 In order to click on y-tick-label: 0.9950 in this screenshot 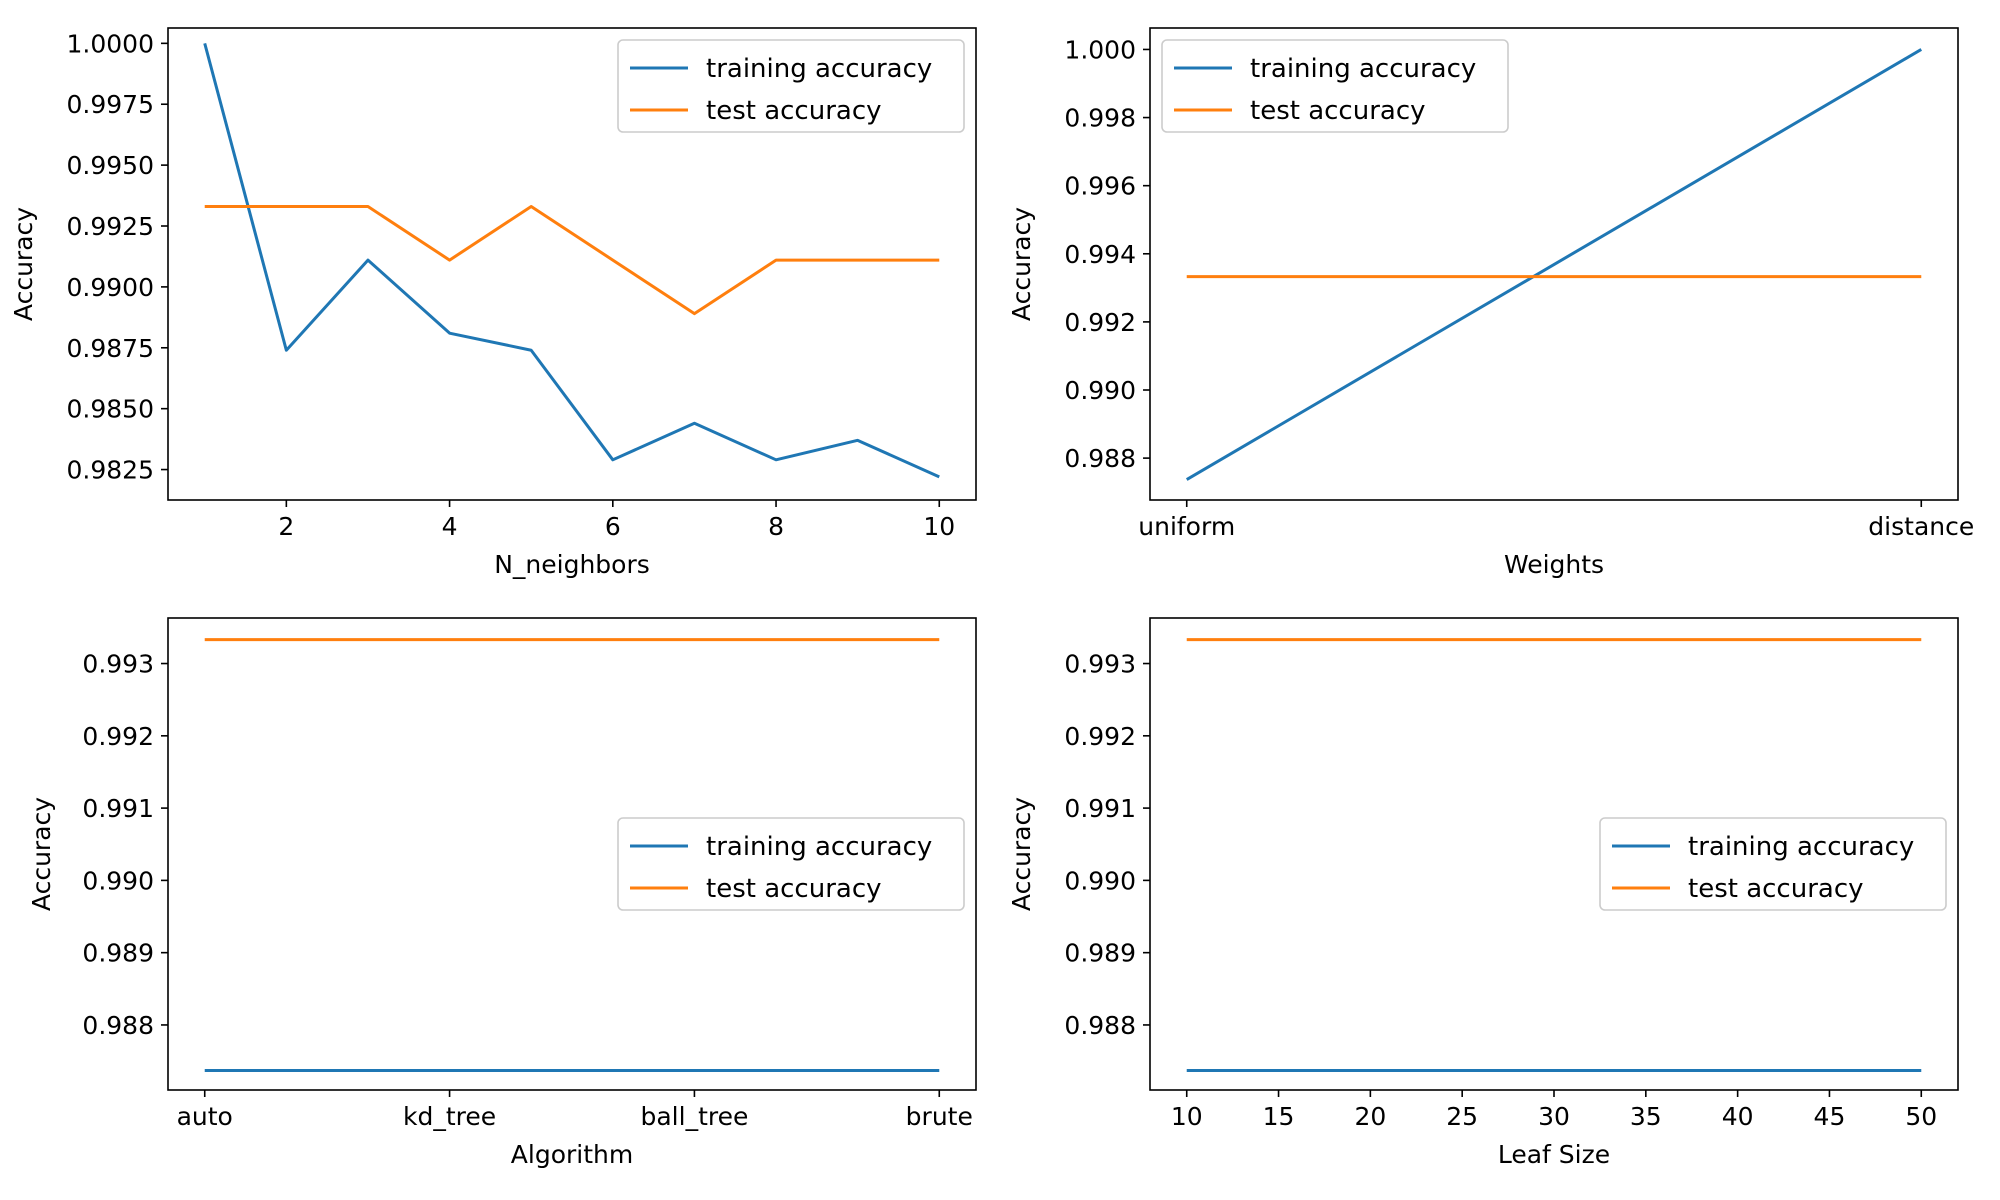, I will do `click(110, 165)`.